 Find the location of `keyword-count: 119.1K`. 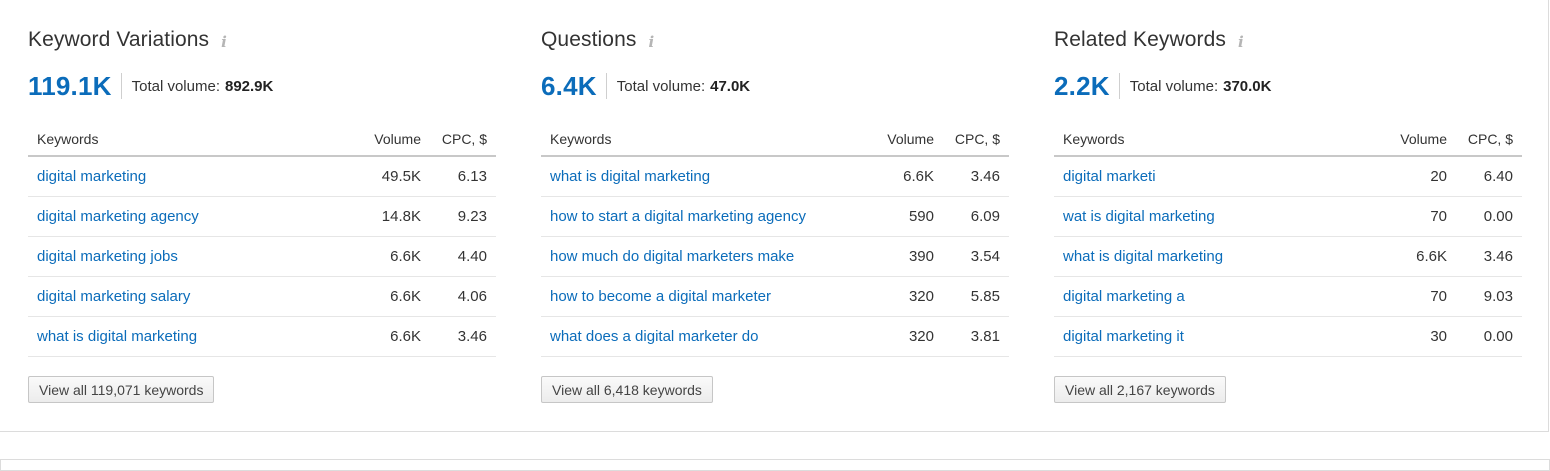

keyword-count: 119.1K is located at coordinates (70, 85).